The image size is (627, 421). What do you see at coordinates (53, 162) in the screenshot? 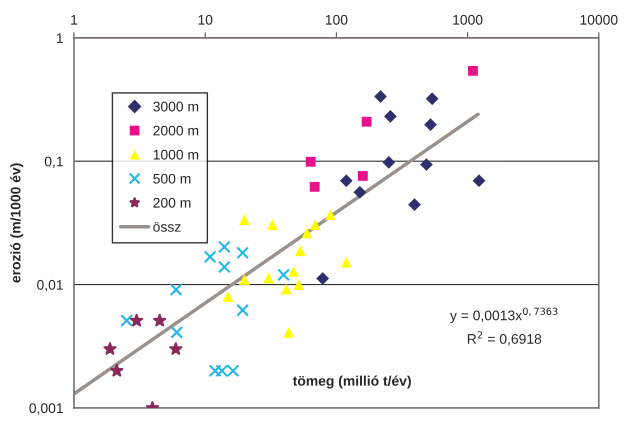
I see `y-tick-label: 0,1` at bounding box center [53, 162].